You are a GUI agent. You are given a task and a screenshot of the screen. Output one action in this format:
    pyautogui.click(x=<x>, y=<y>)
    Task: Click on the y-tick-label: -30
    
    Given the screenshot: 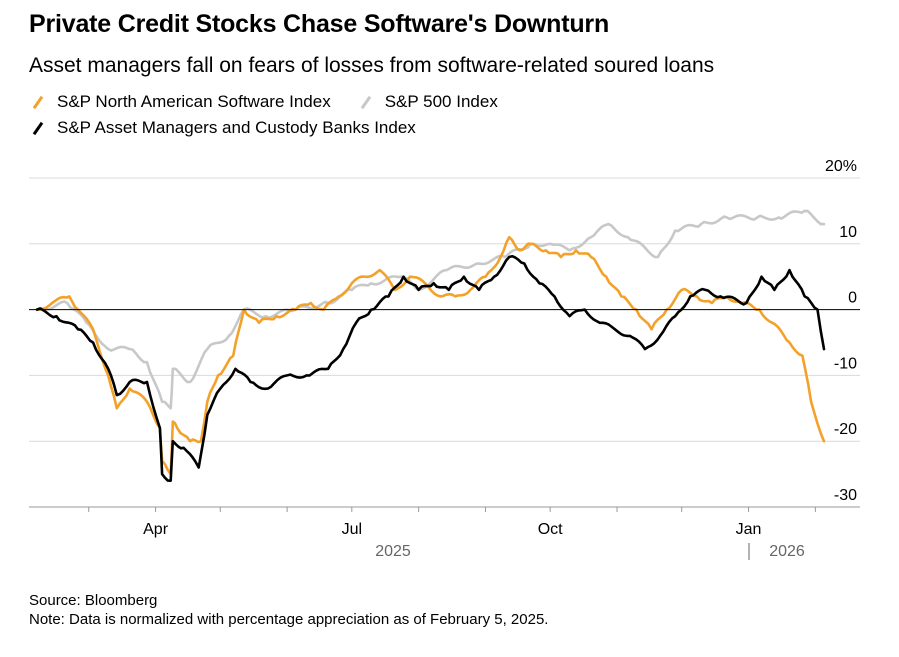 What is the action you would take?
    pyautogui.click(x=845, y=495)
    